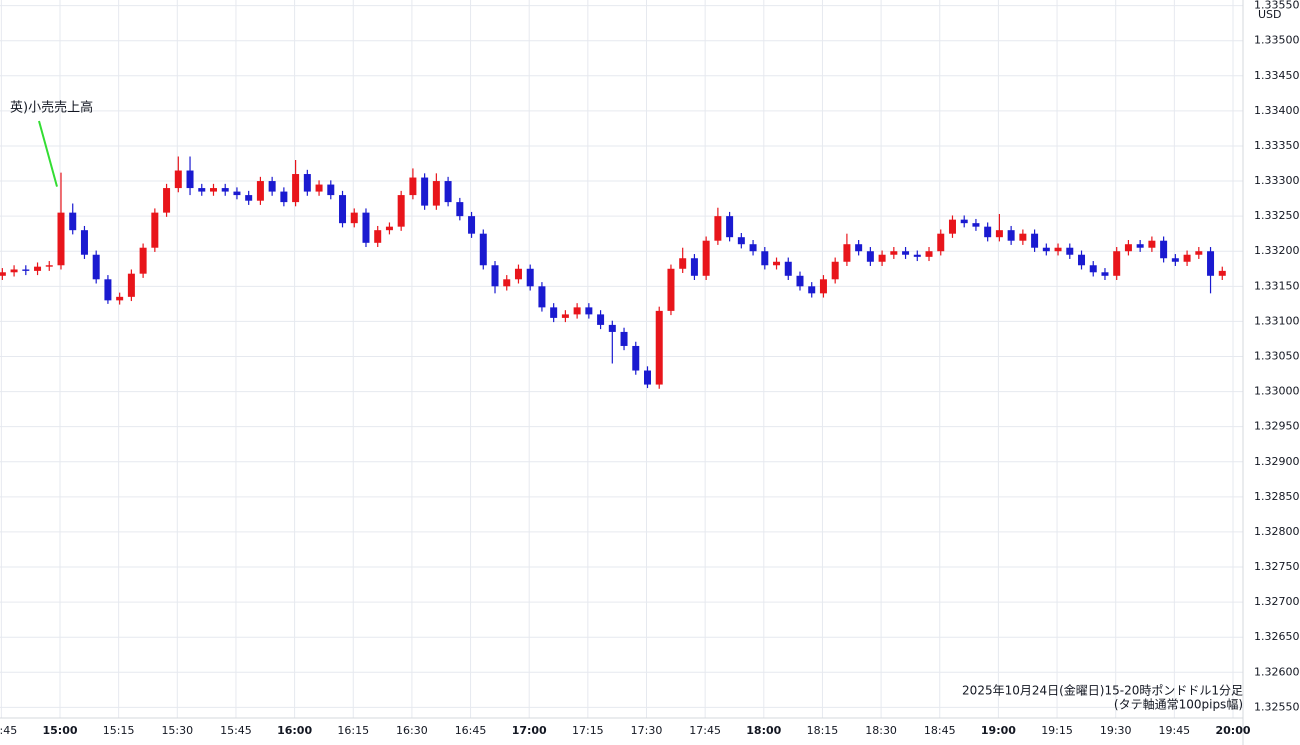 This screenshot has height=745, width=1300. What do you see at coordinates (940, 730) in the screenshot?
I see `x-tick-label: 18:45` at bounding box center [940, 730].